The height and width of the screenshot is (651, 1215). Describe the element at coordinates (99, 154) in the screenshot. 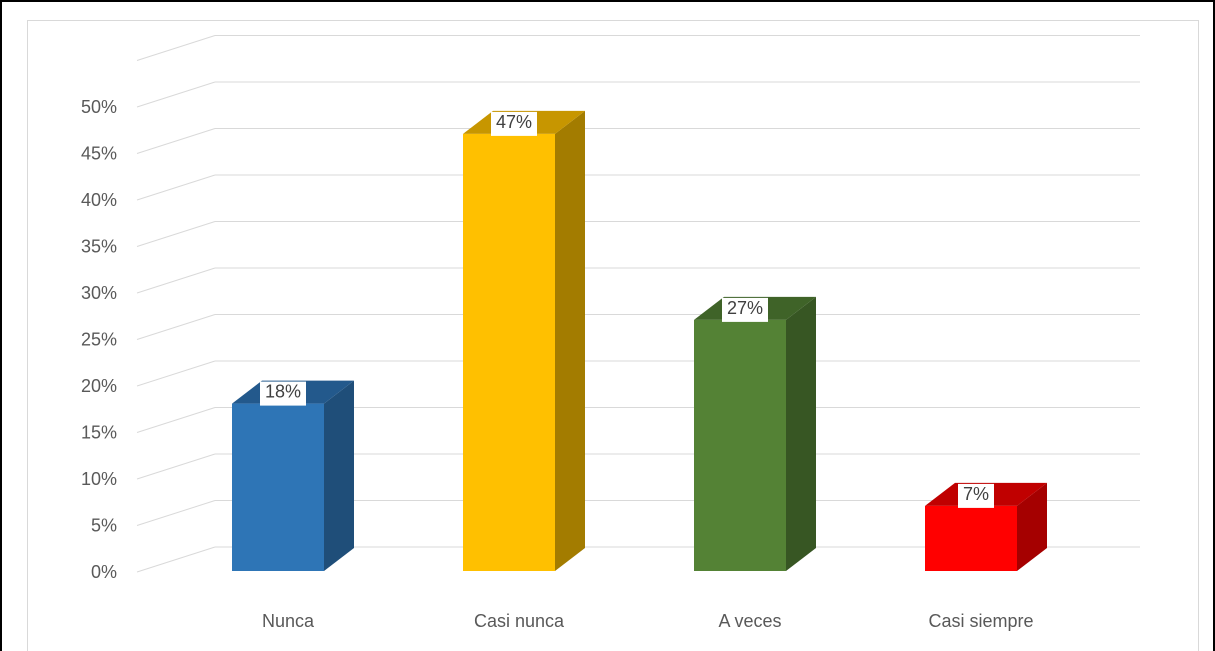

I see `y-tick-label: 45%` at that location.